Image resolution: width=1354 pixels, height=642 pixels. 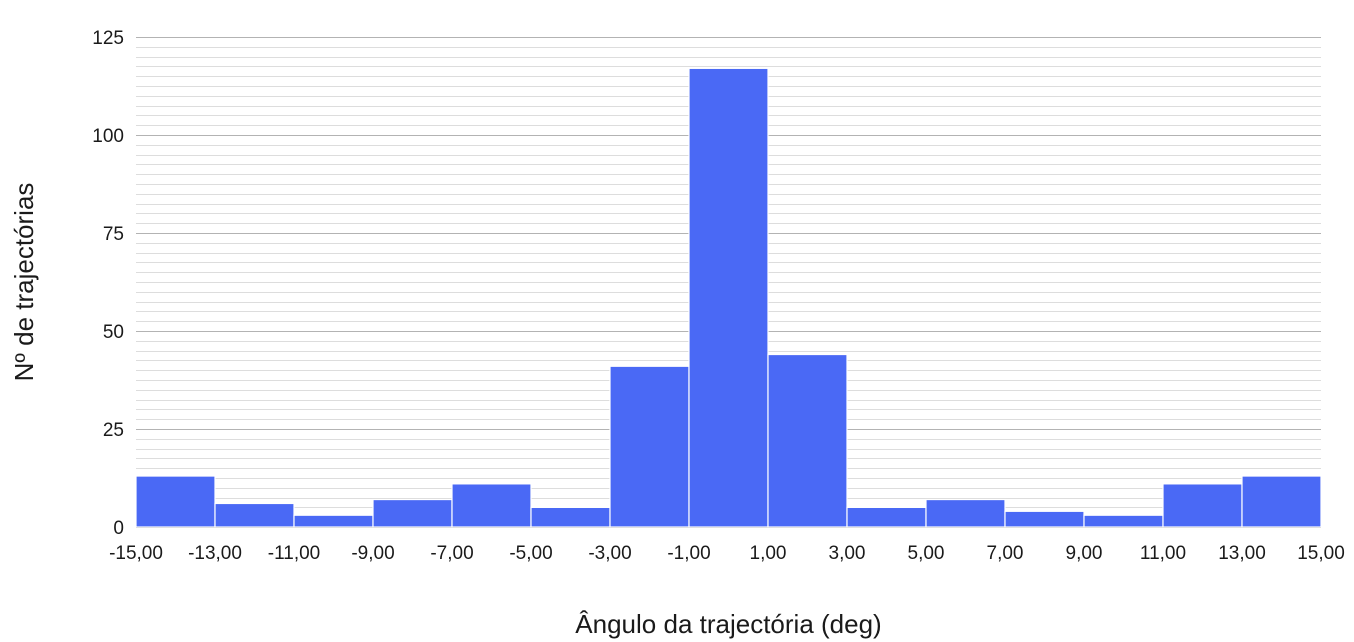 What do you see at coordinates (108, 38) in the screenshot?
I see `y-tick-label: 125` at bounding box center [108, 38].